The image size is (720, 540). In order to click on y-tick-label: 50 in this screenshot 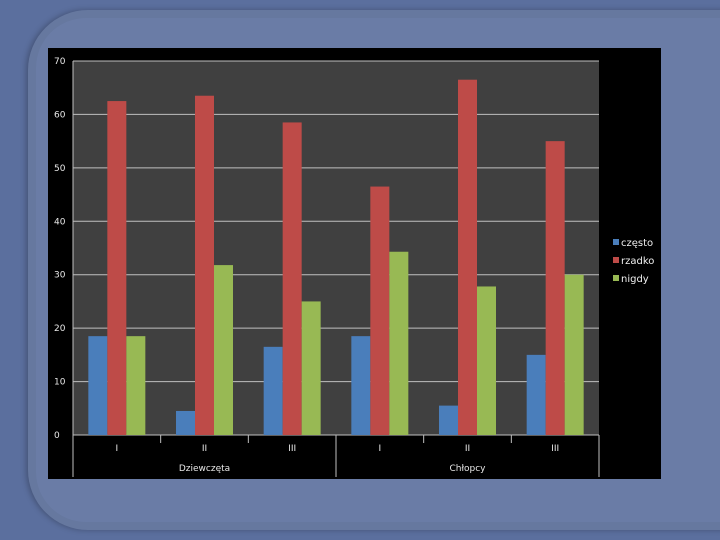, I will do `click(60, 169)`.